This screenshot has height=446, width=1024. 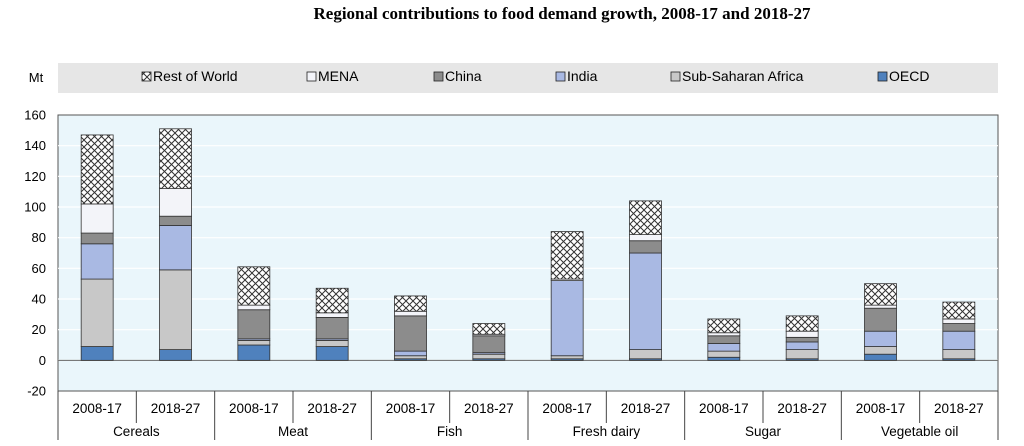 I want to click on x-group-label: Vegetable oil, so click(x=919, y=431).